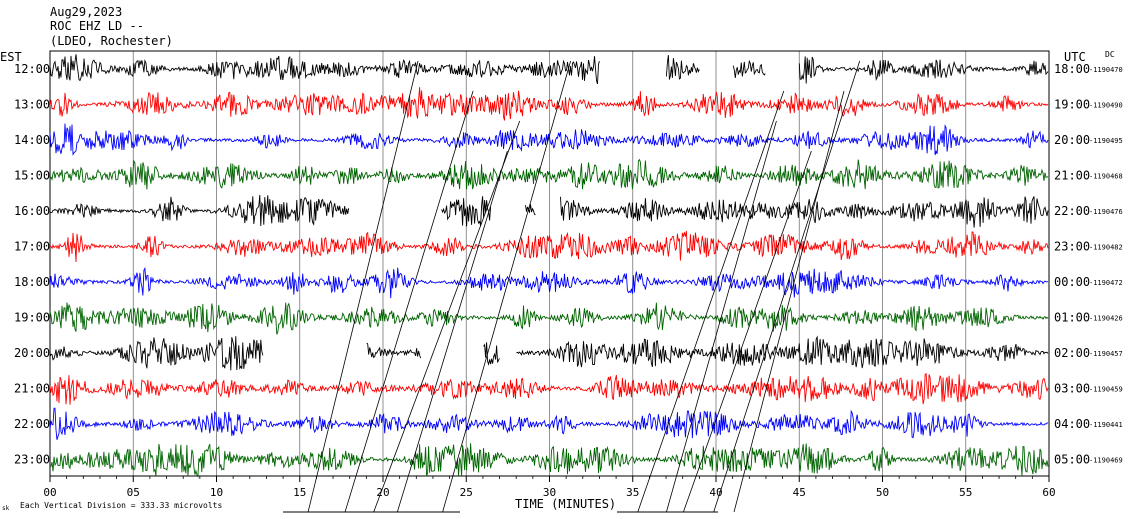  I want to click on x-tick-label: 20, so click(382, 492).